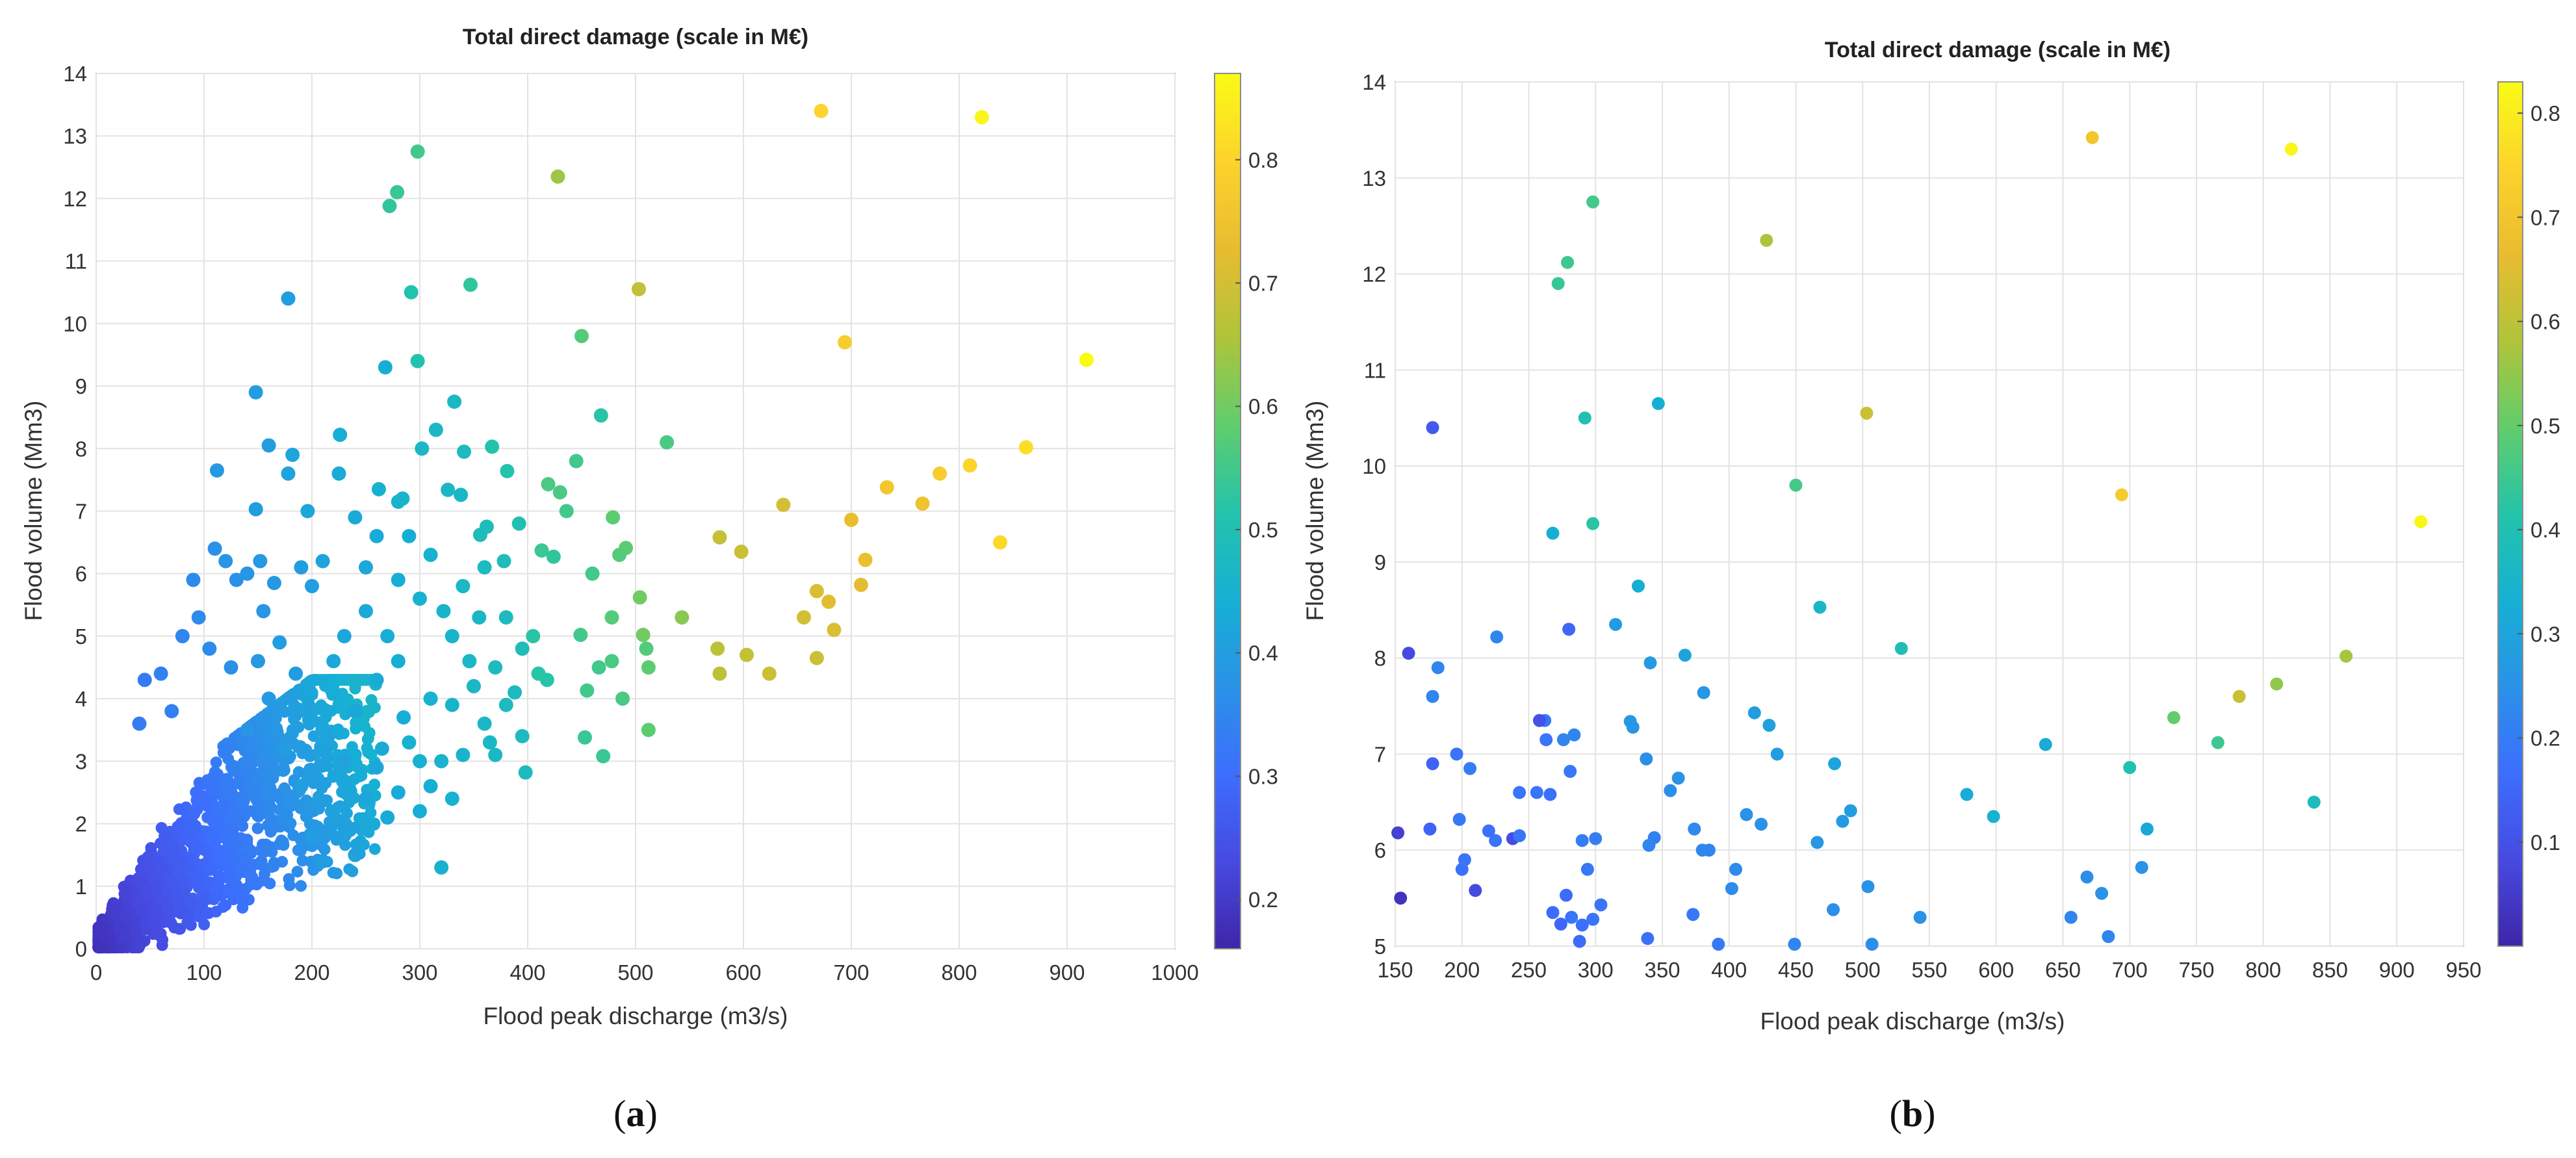  What do you see at coordinates (1263, 160) in the screenshot?
I see `colorbar-tick-label: 0.8` at bounding box center [1263, 160].